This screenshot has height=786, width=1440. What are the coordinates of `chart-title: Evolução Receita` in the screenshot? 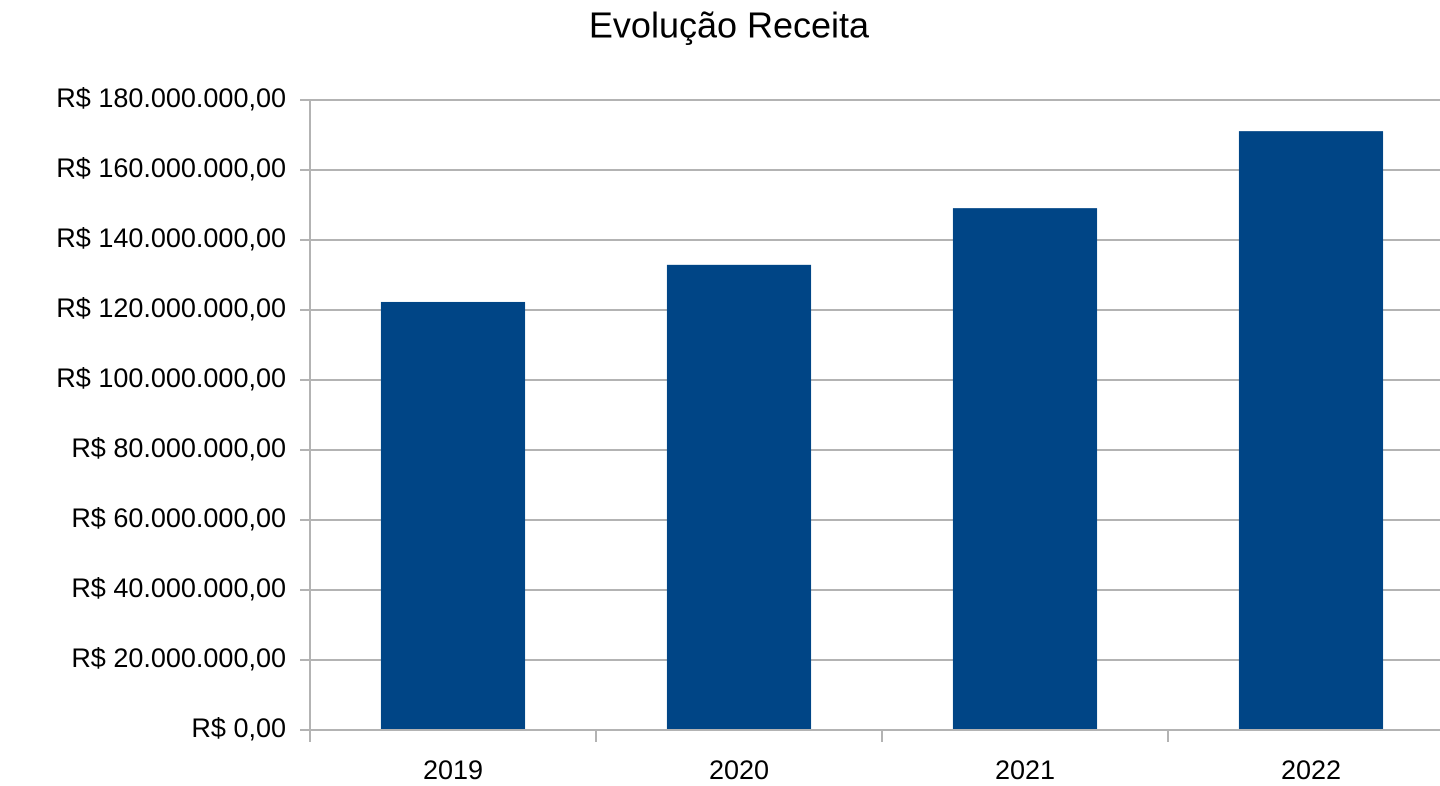 It's located at (729, 25).